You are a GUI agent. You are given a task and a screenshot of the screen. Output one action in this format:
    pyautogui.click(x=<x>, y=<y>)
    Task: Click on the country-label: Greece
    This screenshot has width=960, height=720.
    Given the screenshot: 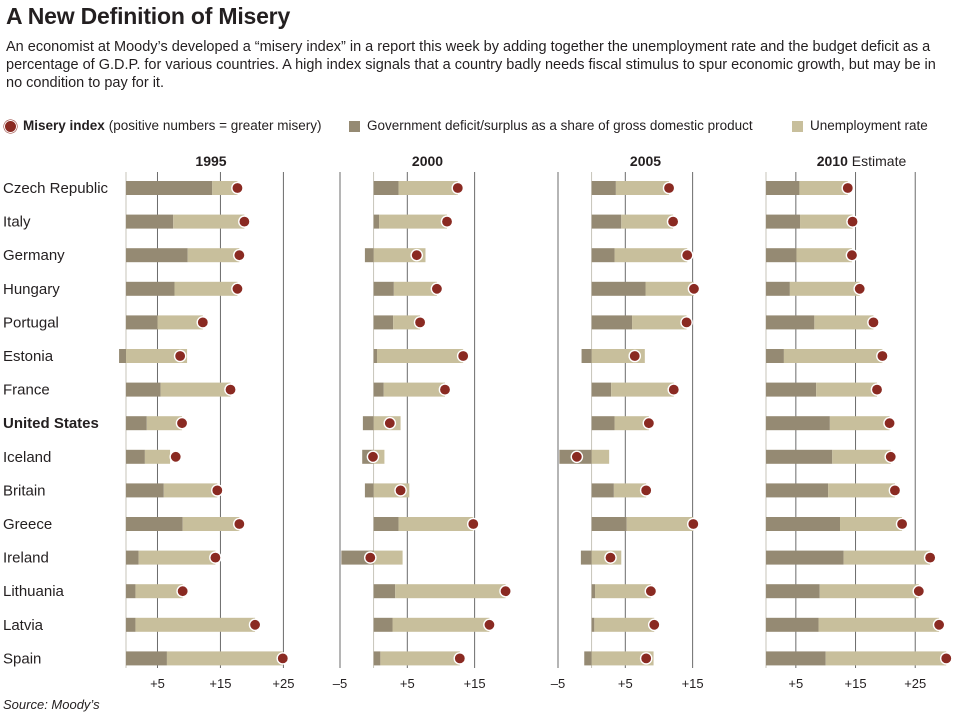 What is the action you would take?
    pyautogui.click(x=27, y=524)
    